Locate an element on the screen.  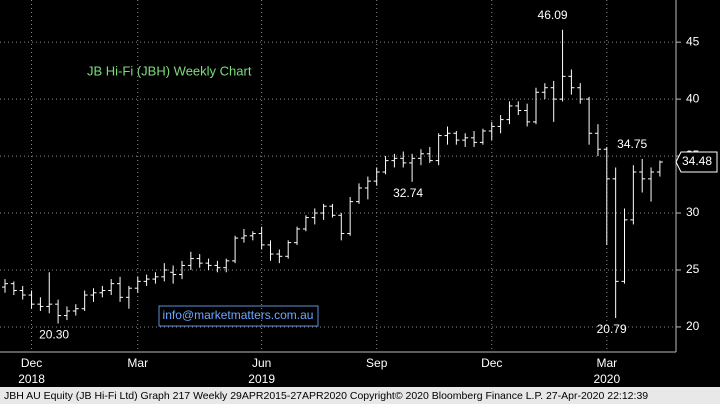
footer-bar is located at coordinates (360, 395).